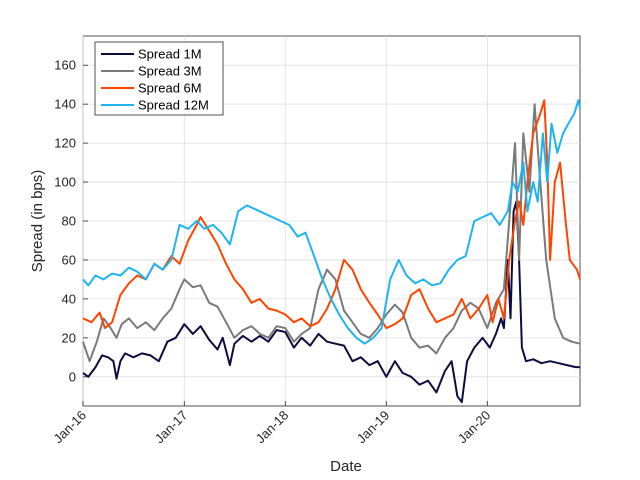 Image resolution: width=640 pixels, height=480 pixels. What do you see at coordinates (170, 54) in the screenshot?
I see `legend-label-spread-1m: Spread 1M` at bounding box center [170, 54].